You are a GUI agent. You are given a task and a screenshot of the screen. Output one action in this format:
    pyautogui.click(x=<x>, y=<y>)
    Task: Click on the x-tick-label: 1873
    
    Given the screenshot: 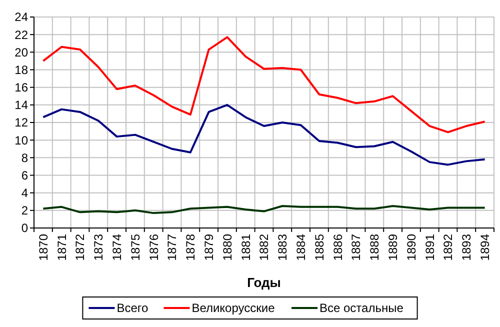 What is the action you would take?
    pyautogui.click(x=99, y=247)
    